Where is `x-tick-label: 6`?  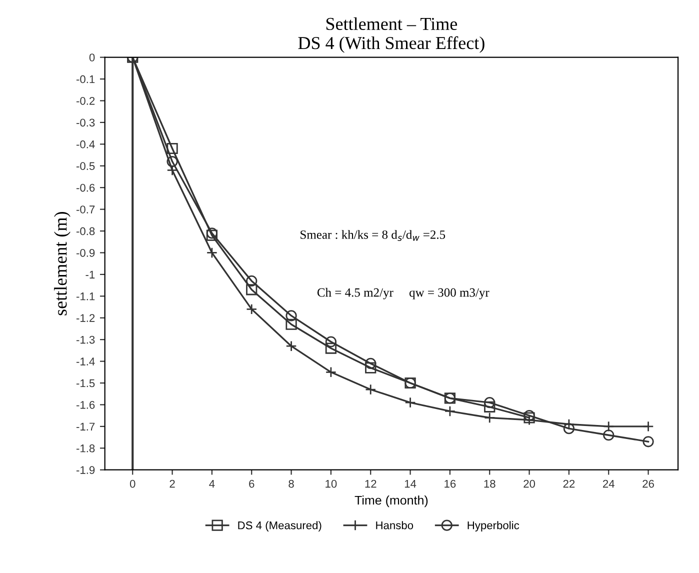
x-tick-label: 6 is located at coordinates (251, 484).